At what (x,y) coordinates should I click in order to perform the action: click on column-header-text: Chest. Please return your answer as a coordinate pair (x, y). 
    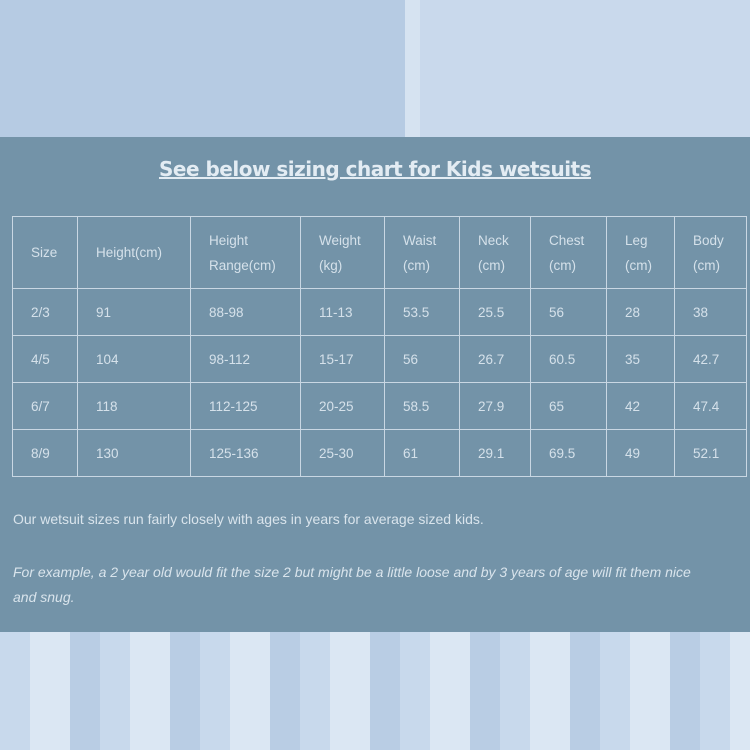
    Looking at the image, I should click on (567, 240).